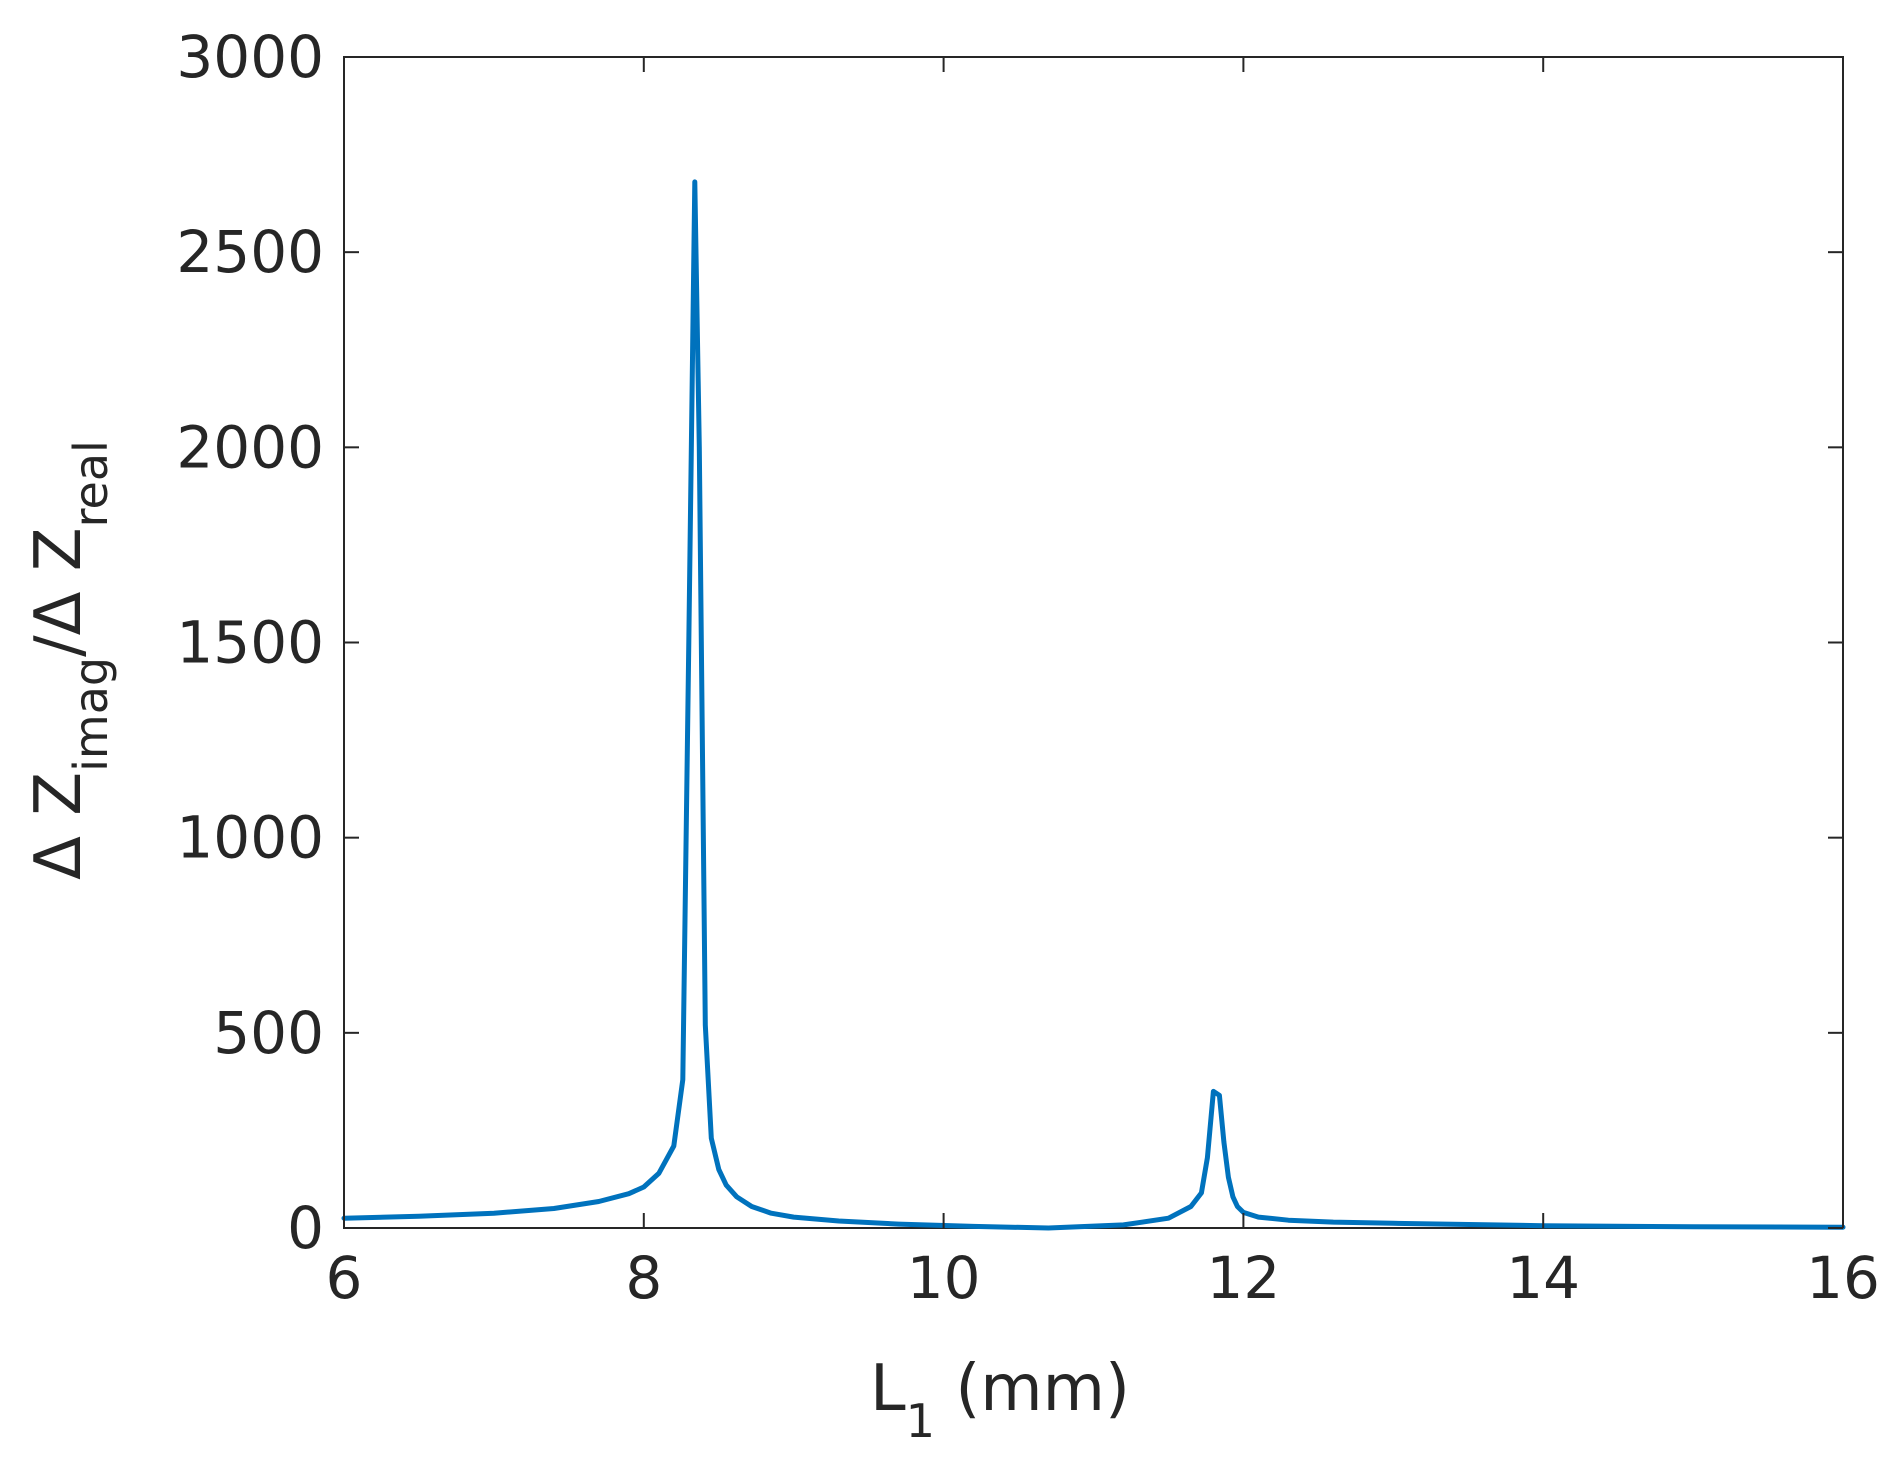  What do you see at coordinates (250, 57) in the screenshot?
I see `y-tick-label: 3000` at bounding box center [250, 57].